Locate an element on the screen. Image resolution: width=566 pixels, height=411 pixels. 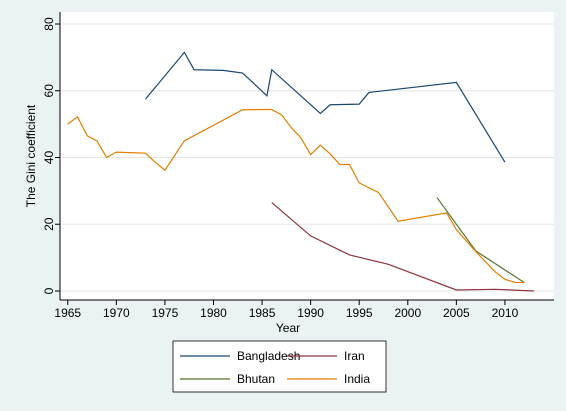
x-tick-label: 2005 is located at coordinates (456, 313).